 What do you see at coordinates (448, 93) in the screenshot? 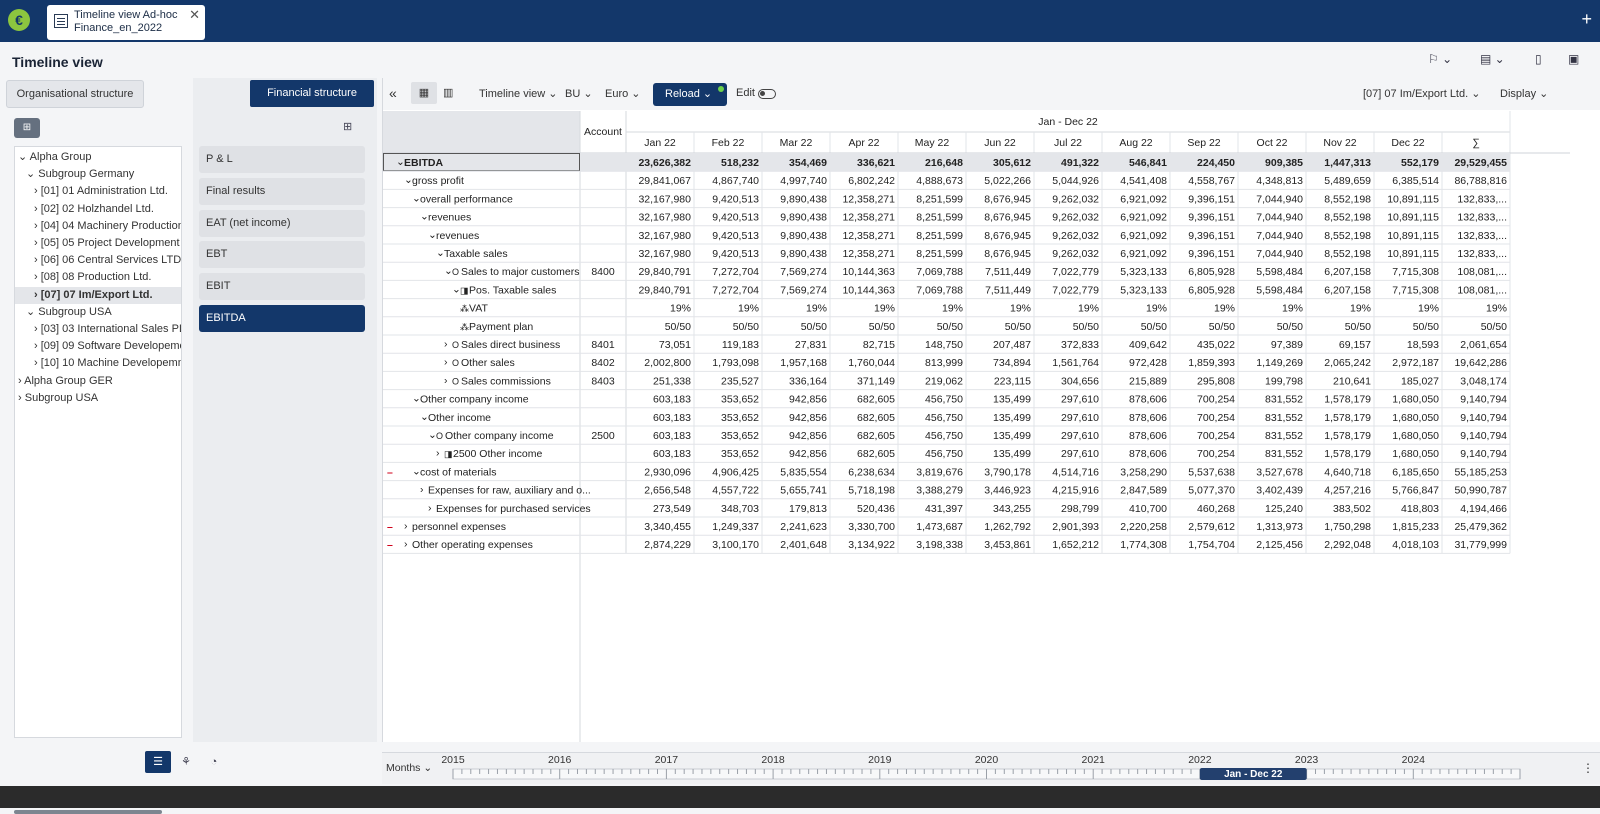
I see `chart-icon: ▥` at bounding box center [448, 93].